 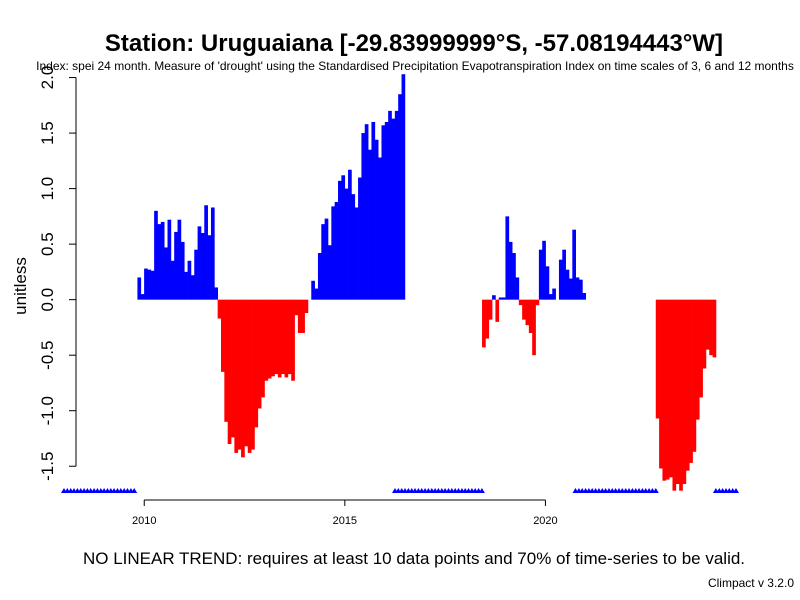 What do you see at coordinates (345, 521) in the screenshot?
I see `x-tick-label: 2015` at bounding box center [345, 521].